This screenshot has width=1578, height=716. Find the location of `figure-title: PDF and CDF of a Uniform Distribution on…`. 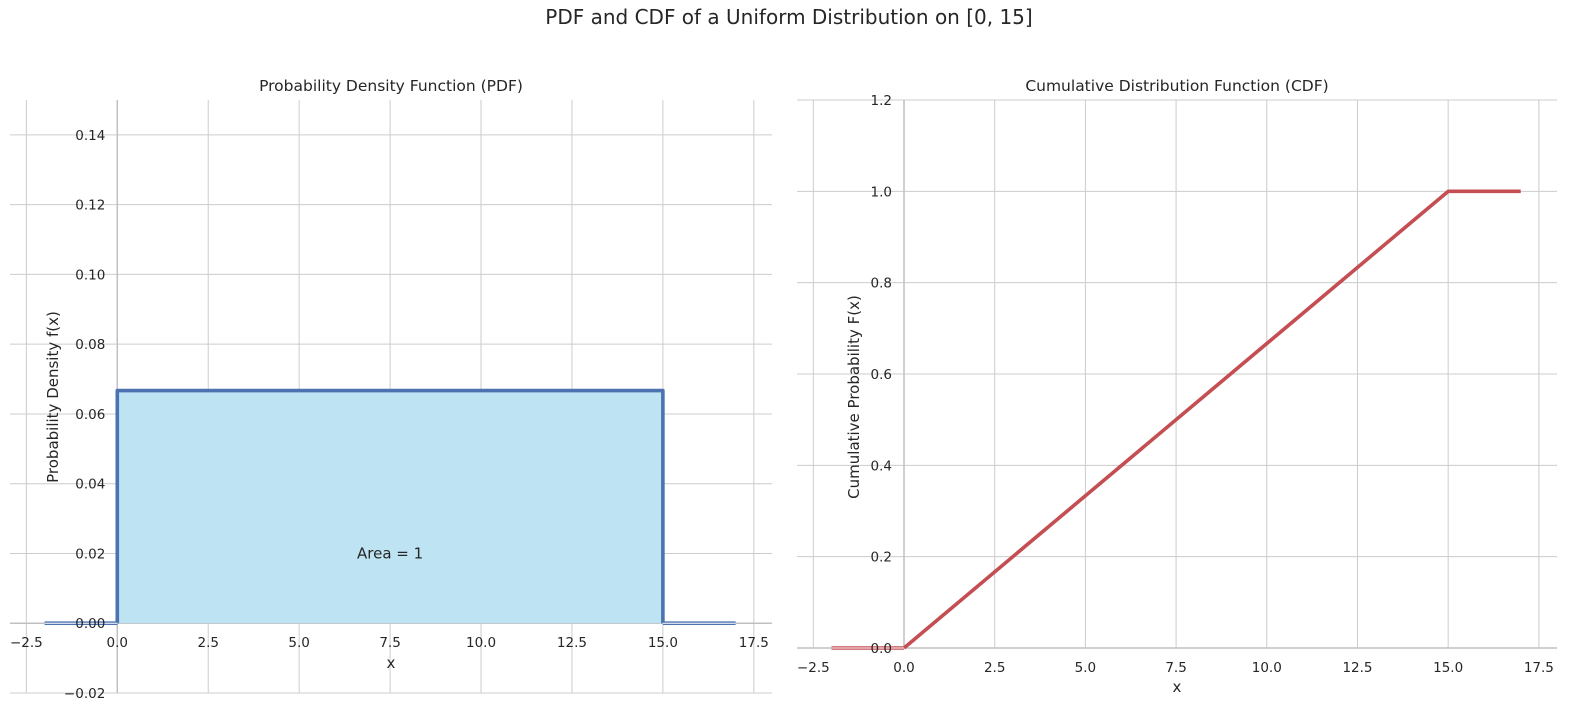

figure-title: PDF and CDF of a Uniform Distribution on… is located at coordinates (789, 17).